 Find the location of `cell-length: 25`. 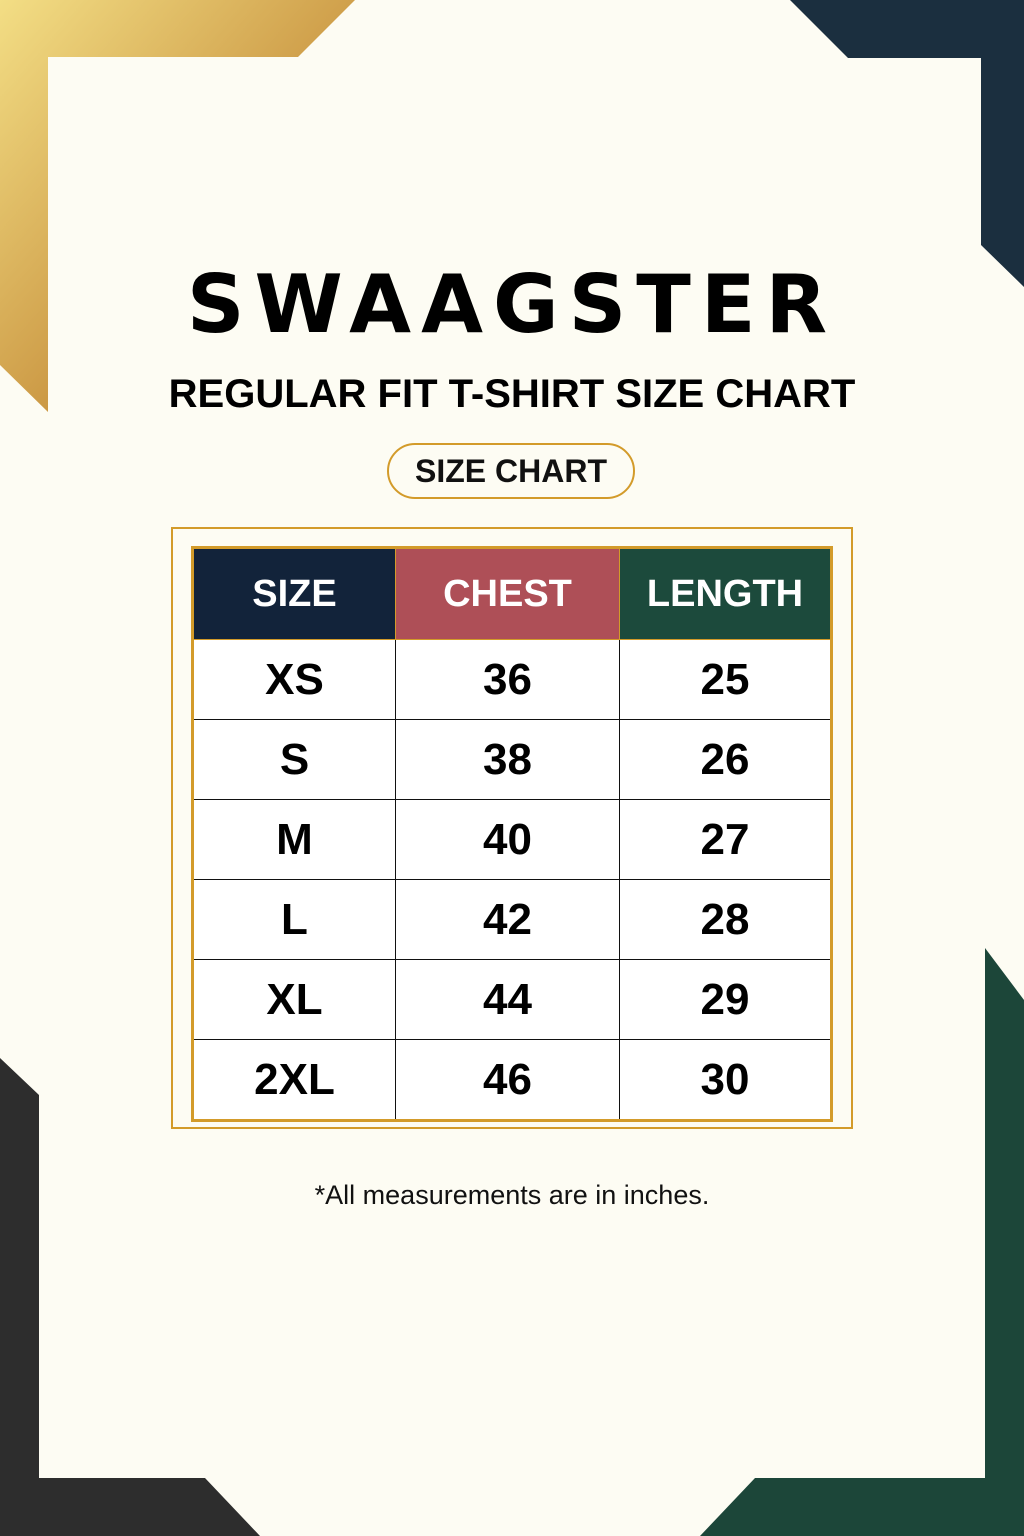

cell-length: 25 is located at coordinates (725, 679).